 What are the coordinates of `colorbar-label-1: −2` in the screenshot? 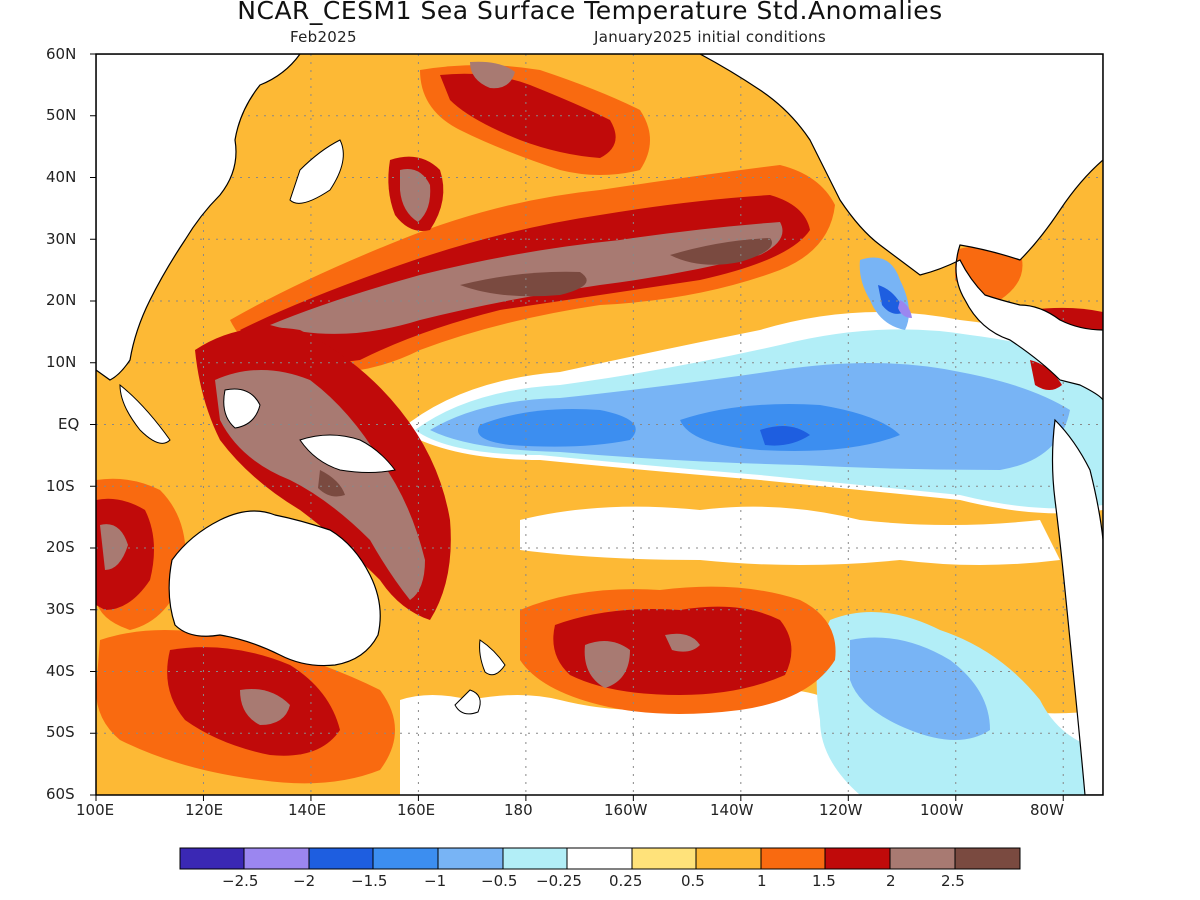 It's located at (304, 881).